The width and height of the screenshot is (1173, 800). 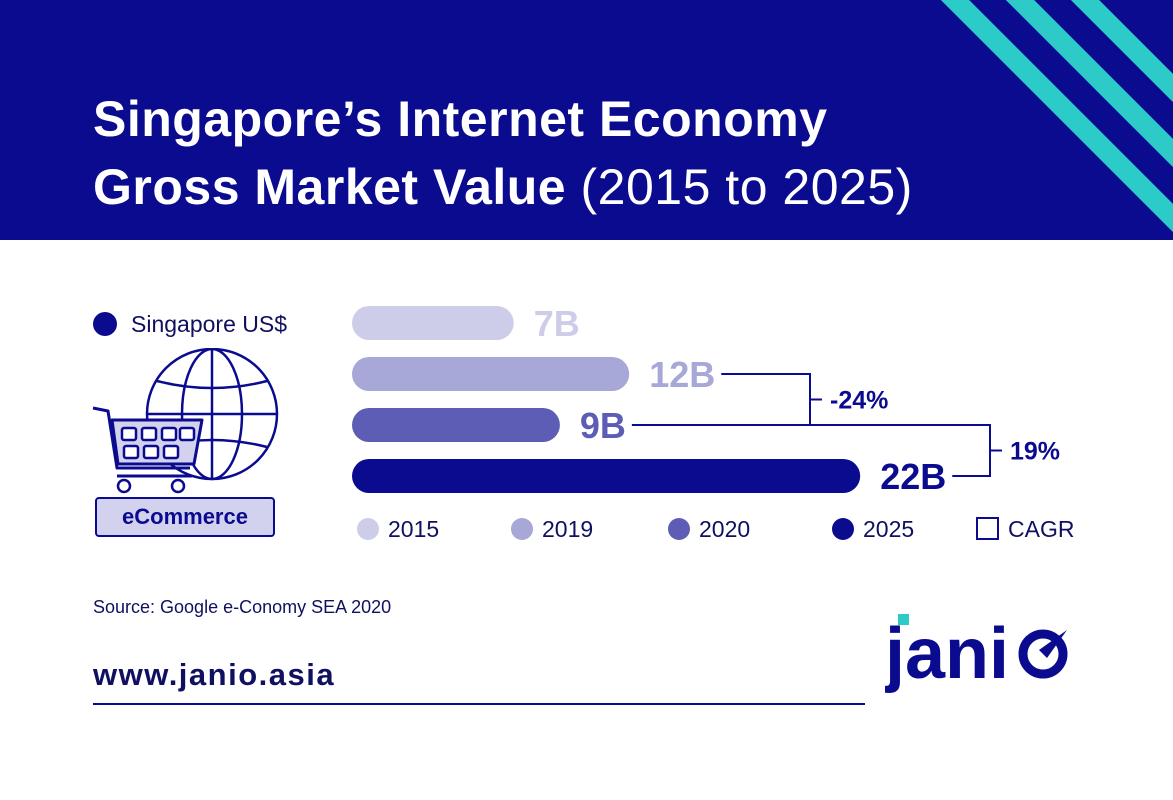 I want to click on value-label-2015: 7B, so click(x=557, y=323).